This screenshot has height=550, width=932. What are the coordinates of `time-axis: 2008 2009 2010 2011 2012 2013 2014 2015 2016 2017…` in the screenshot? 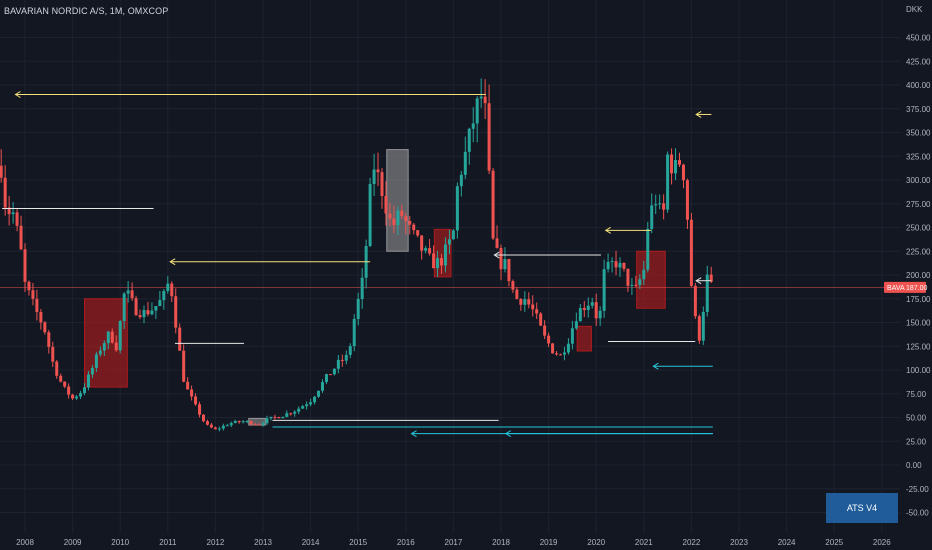 It's located at (466, 541).